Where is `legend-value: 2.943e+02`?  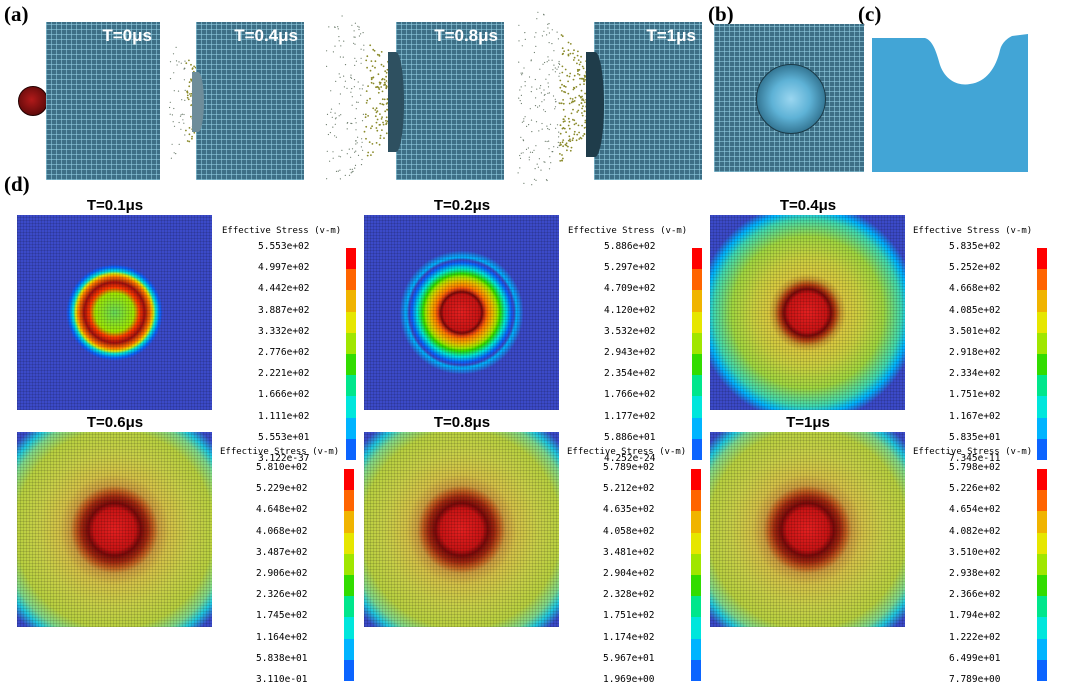 legend-value: 2.943e+02 is located at coordinates (630, 352).